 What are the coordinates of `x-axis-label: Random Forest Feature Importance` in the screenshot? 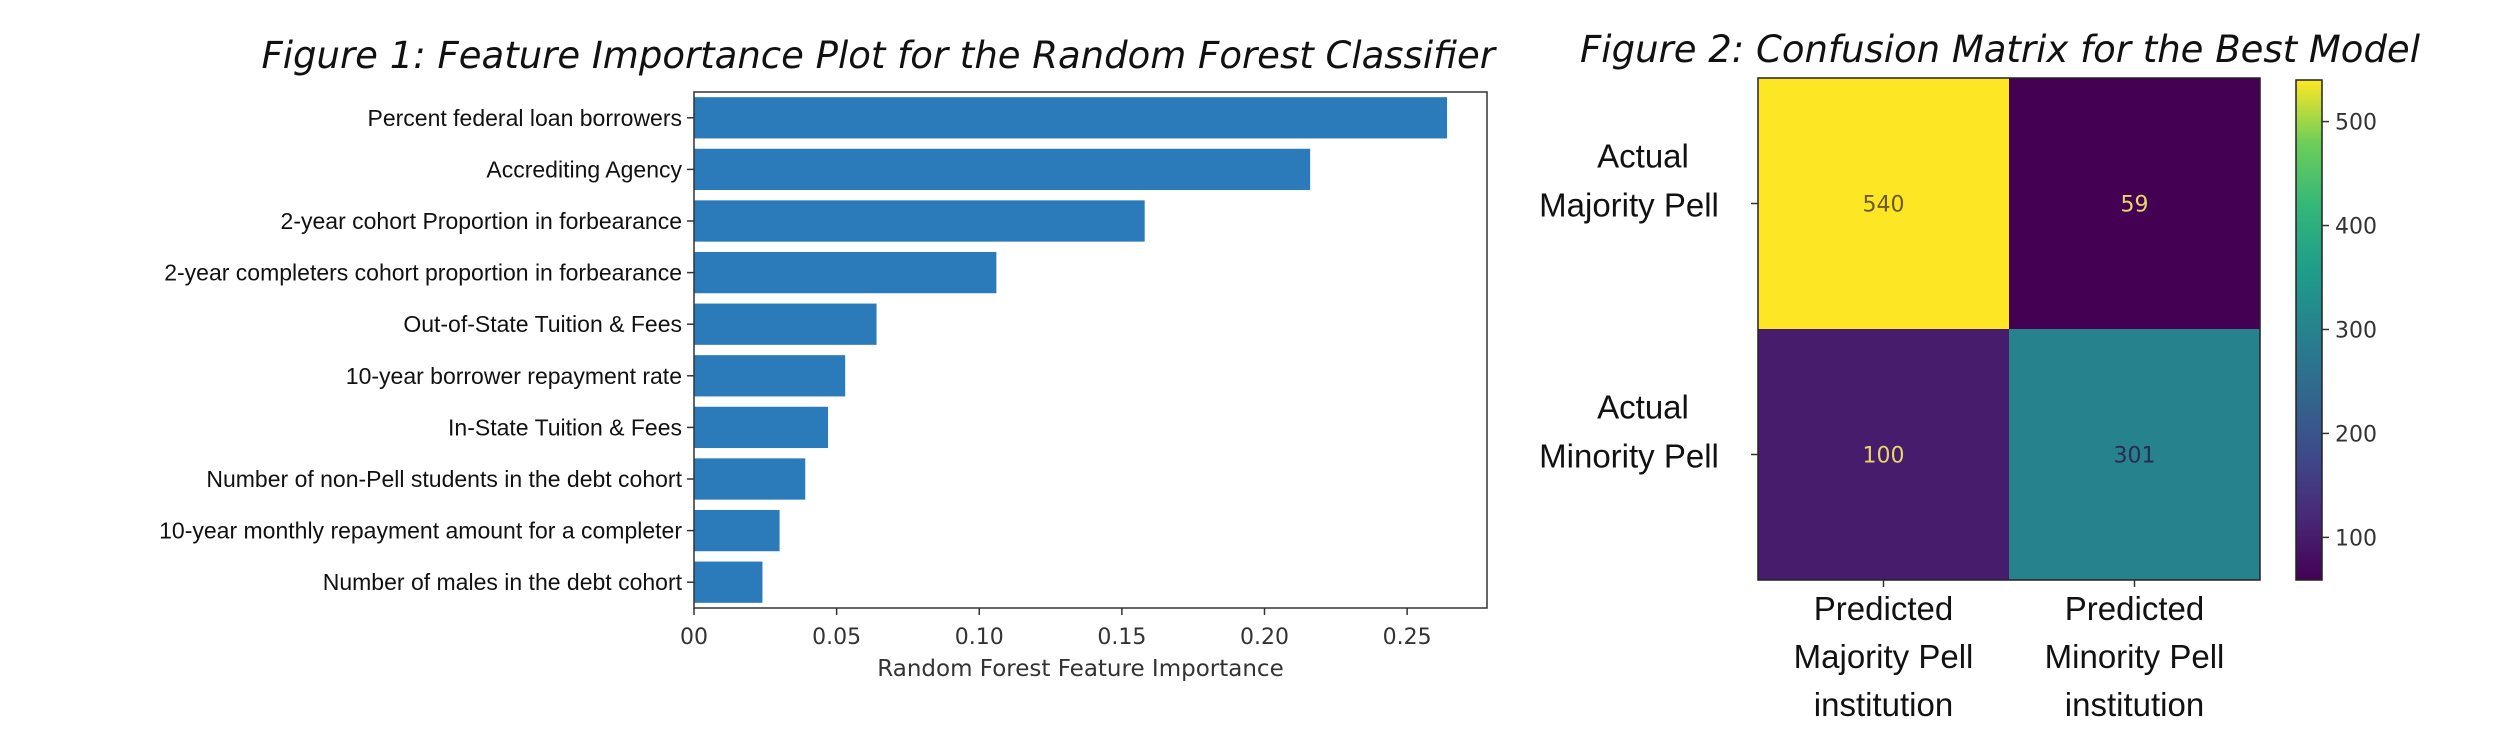 It's located at (1080, 669).